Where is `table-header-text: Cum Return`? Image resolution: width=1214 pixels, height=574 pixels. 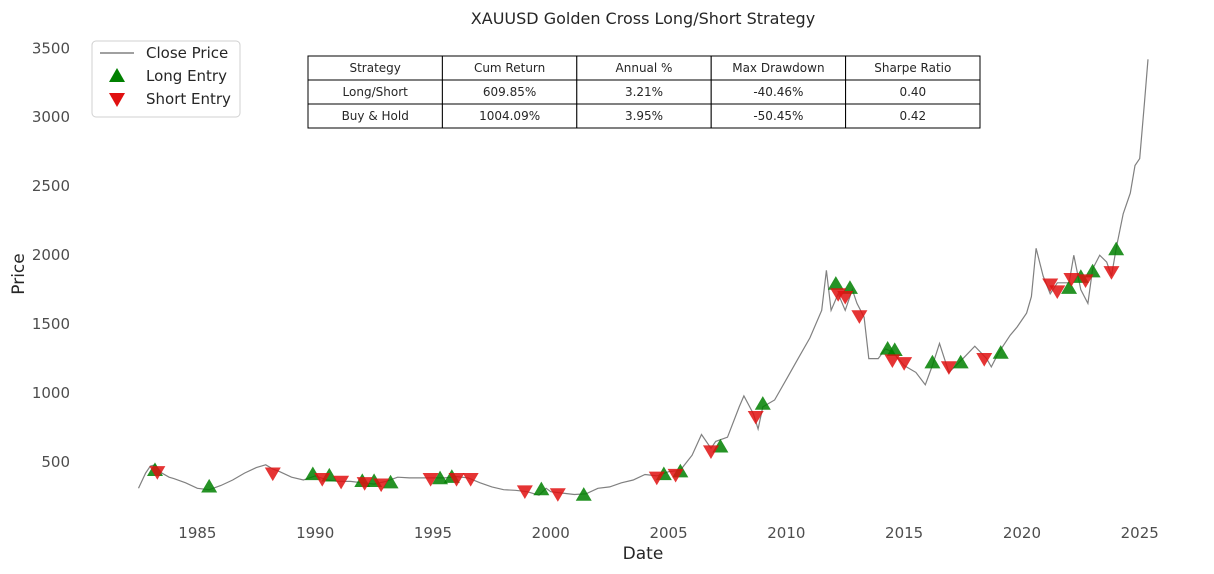 table-header-text: Cum Return is located at coordinates (509, 68).